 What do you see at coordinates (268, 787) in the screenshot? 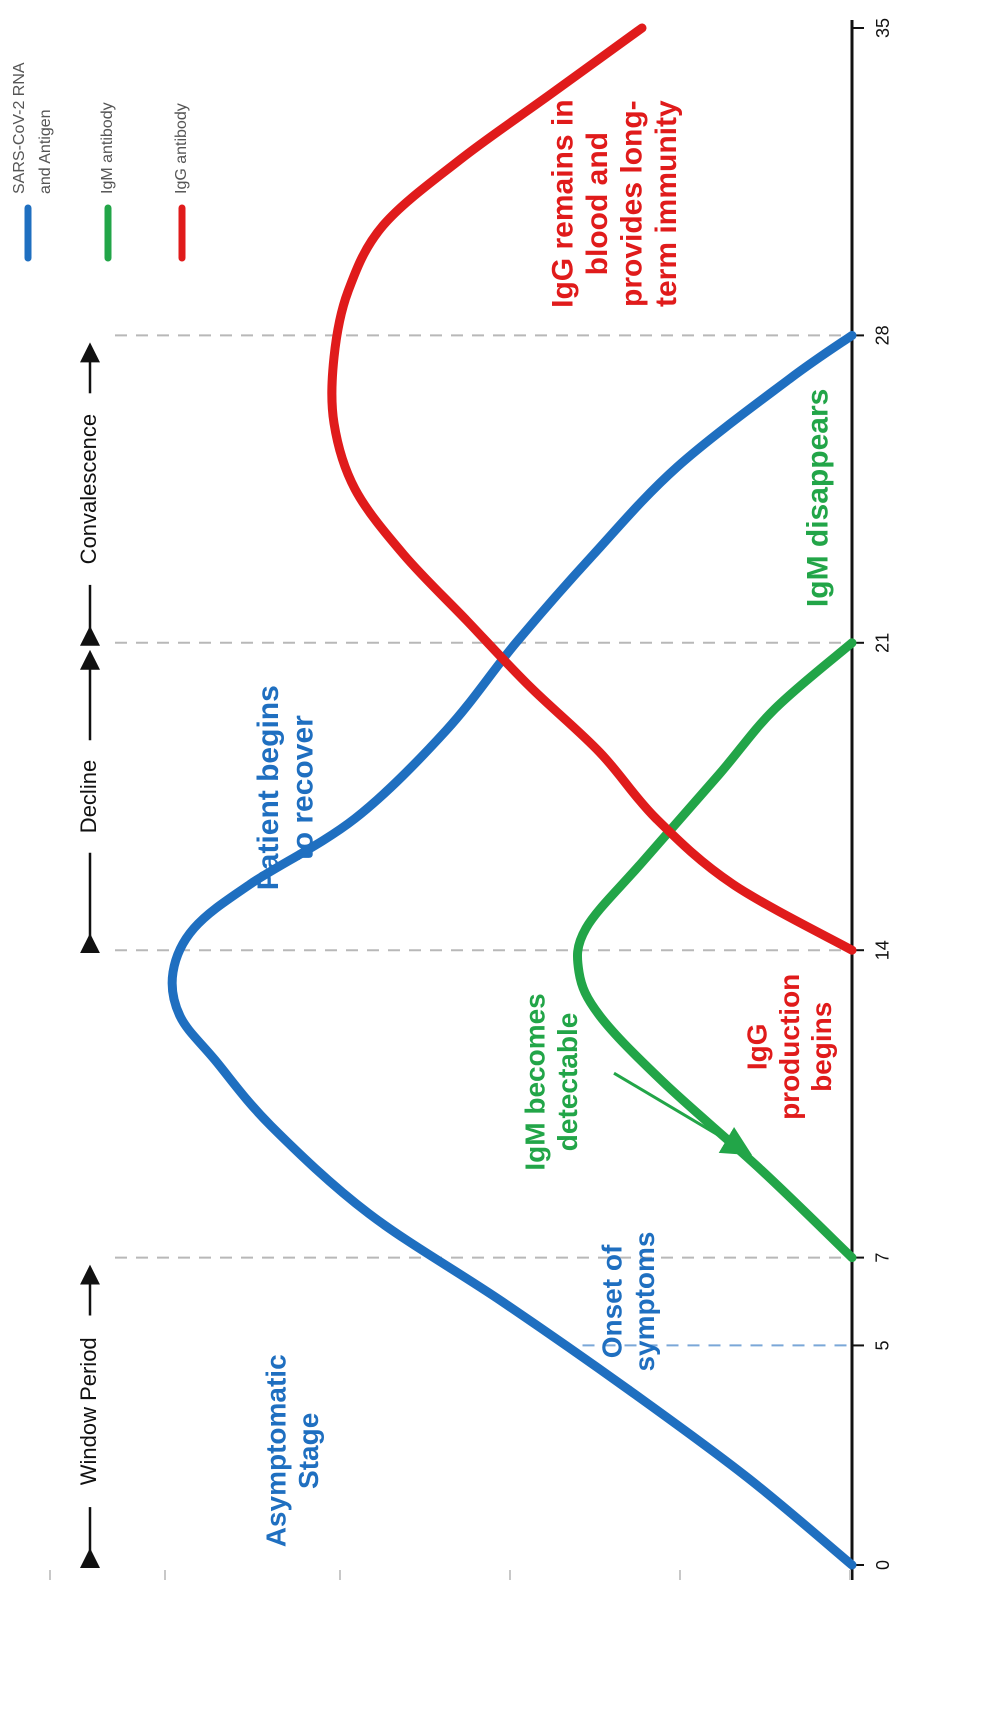
I see `annotation-line: Patient begins` at bounding box center [268, 787].